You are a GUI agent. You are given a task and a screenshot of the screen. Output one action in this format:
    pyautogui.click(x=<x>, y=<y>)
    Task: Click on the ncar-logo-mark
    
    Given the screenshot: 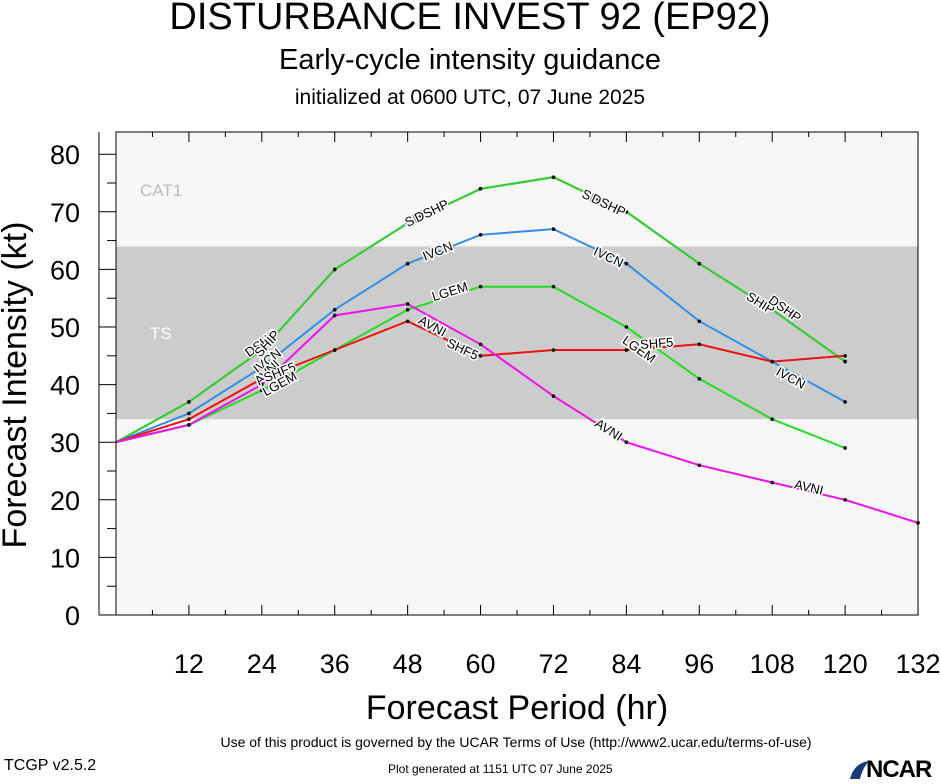 What is the action you would take?
    pyautogui.click(x=859, y=770)
    